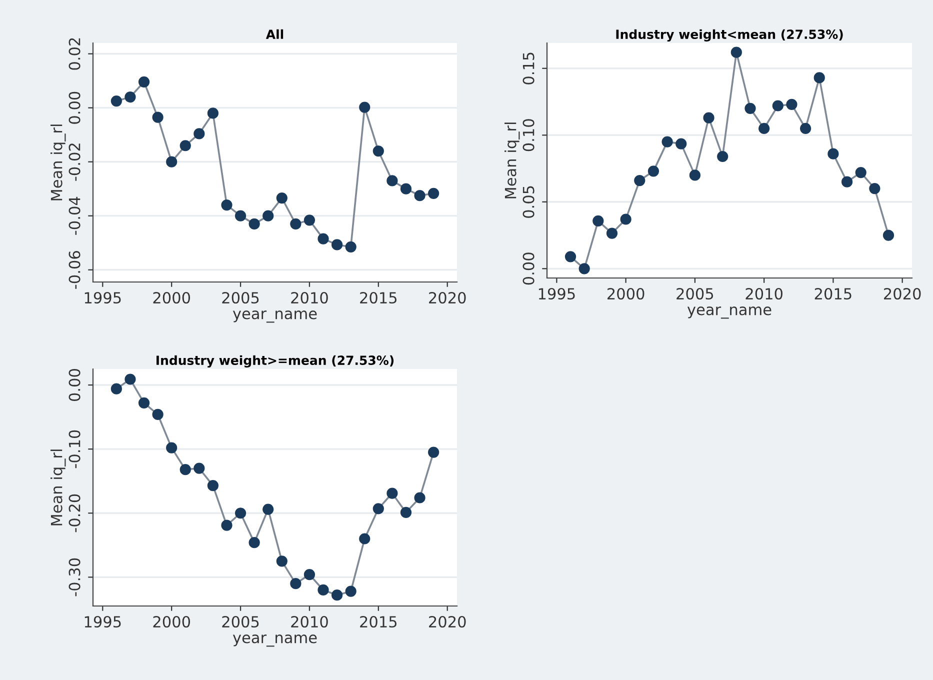  I want to click on y-tick-label: 0.00, so click(528, 268).